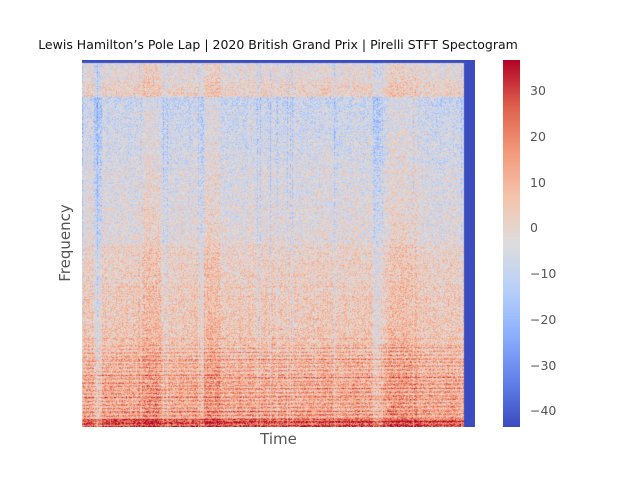 This screenshot has height=480, width=640. Describe the element at coordinates (65, 243) in the screenshot. I see `y-axis-label: Frequency` at that location.